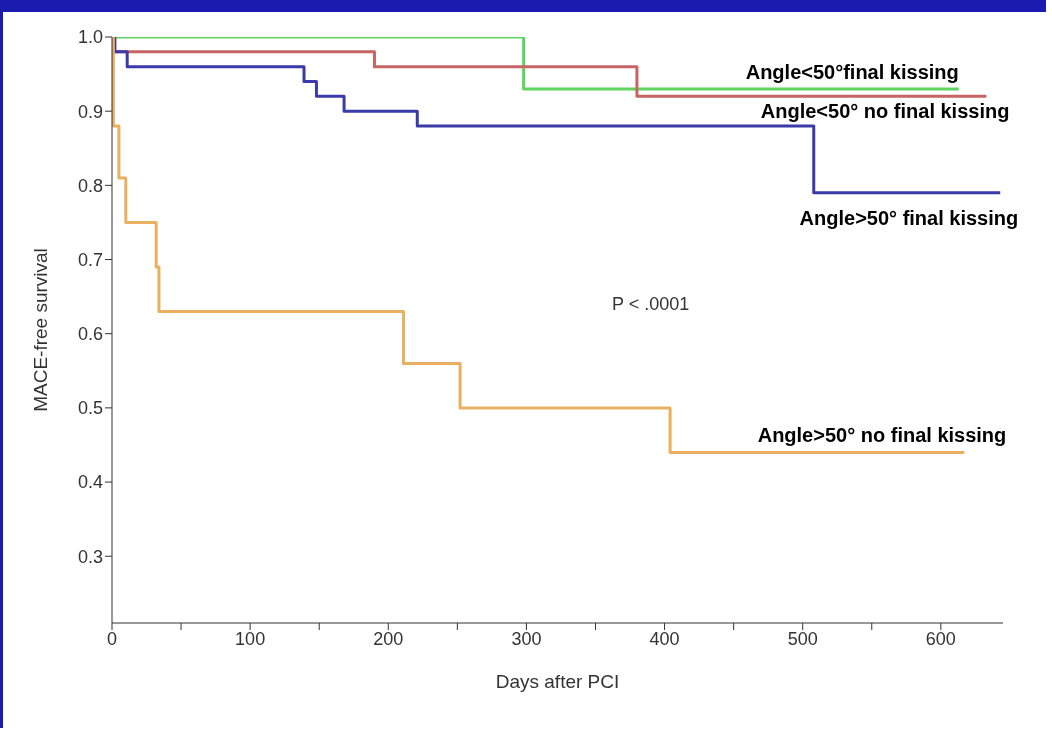 Image resolution: width=1052 pixels, height=736 pixels. What do you see at coordinates (885, 111) in the screenshot?
I see `series-label: Angle<50° no final kissing` at bounding box center [885, 111].